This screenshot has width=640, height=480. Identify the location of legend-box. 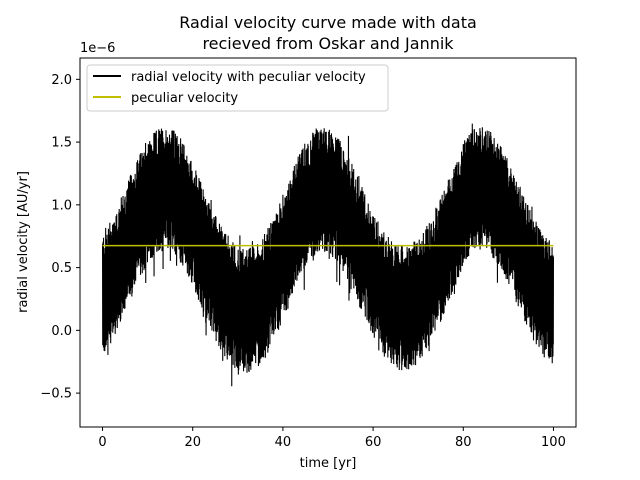
(237, 88).